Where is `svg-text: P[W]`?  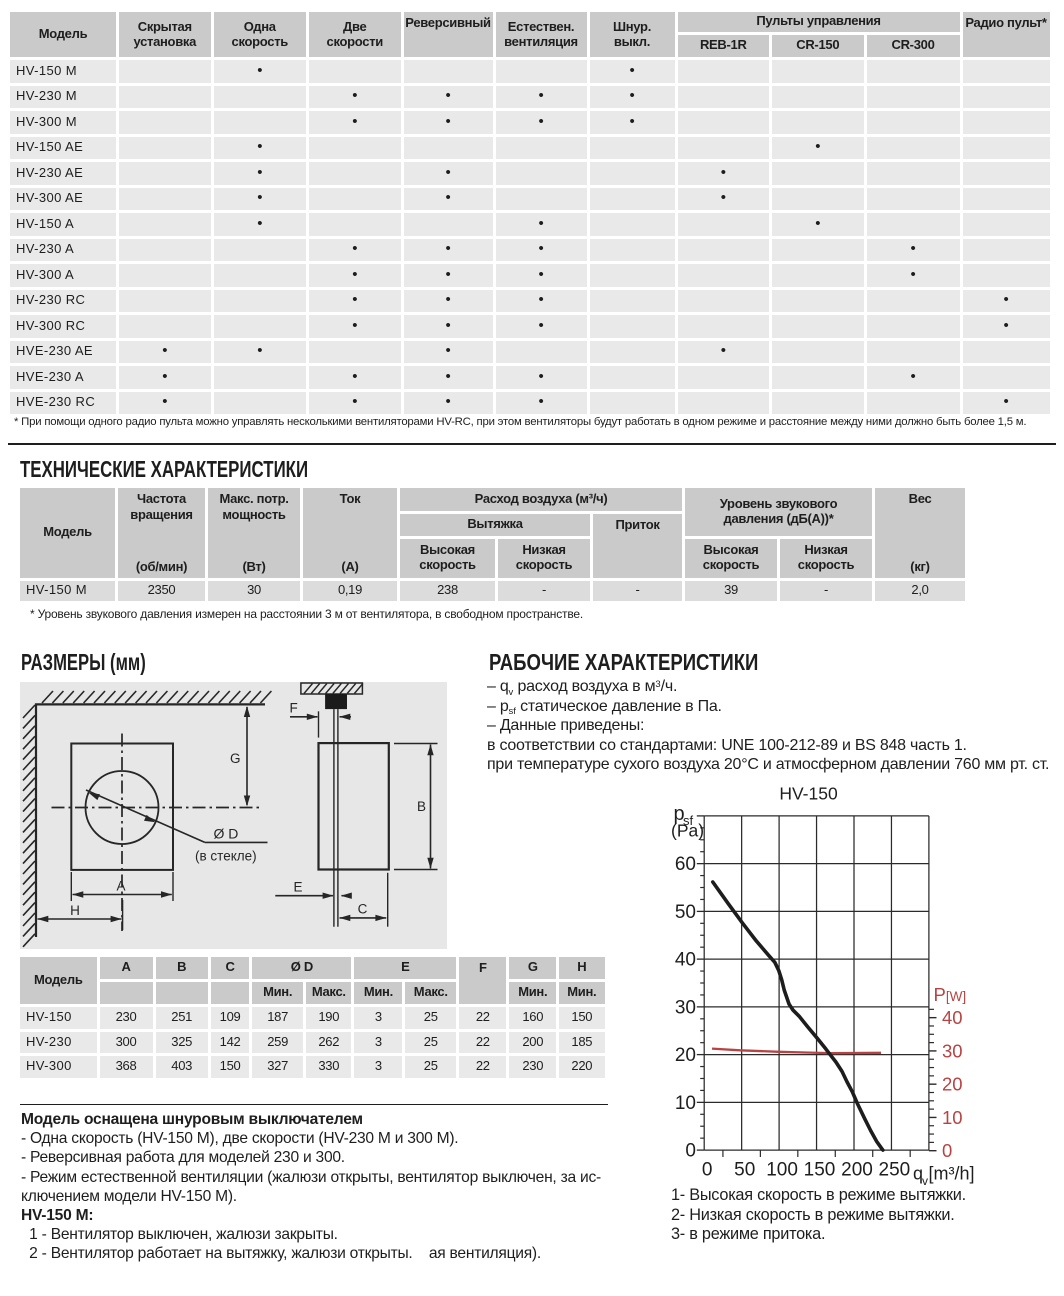
svg-text: P[W] is located at coordinates (950, 994).